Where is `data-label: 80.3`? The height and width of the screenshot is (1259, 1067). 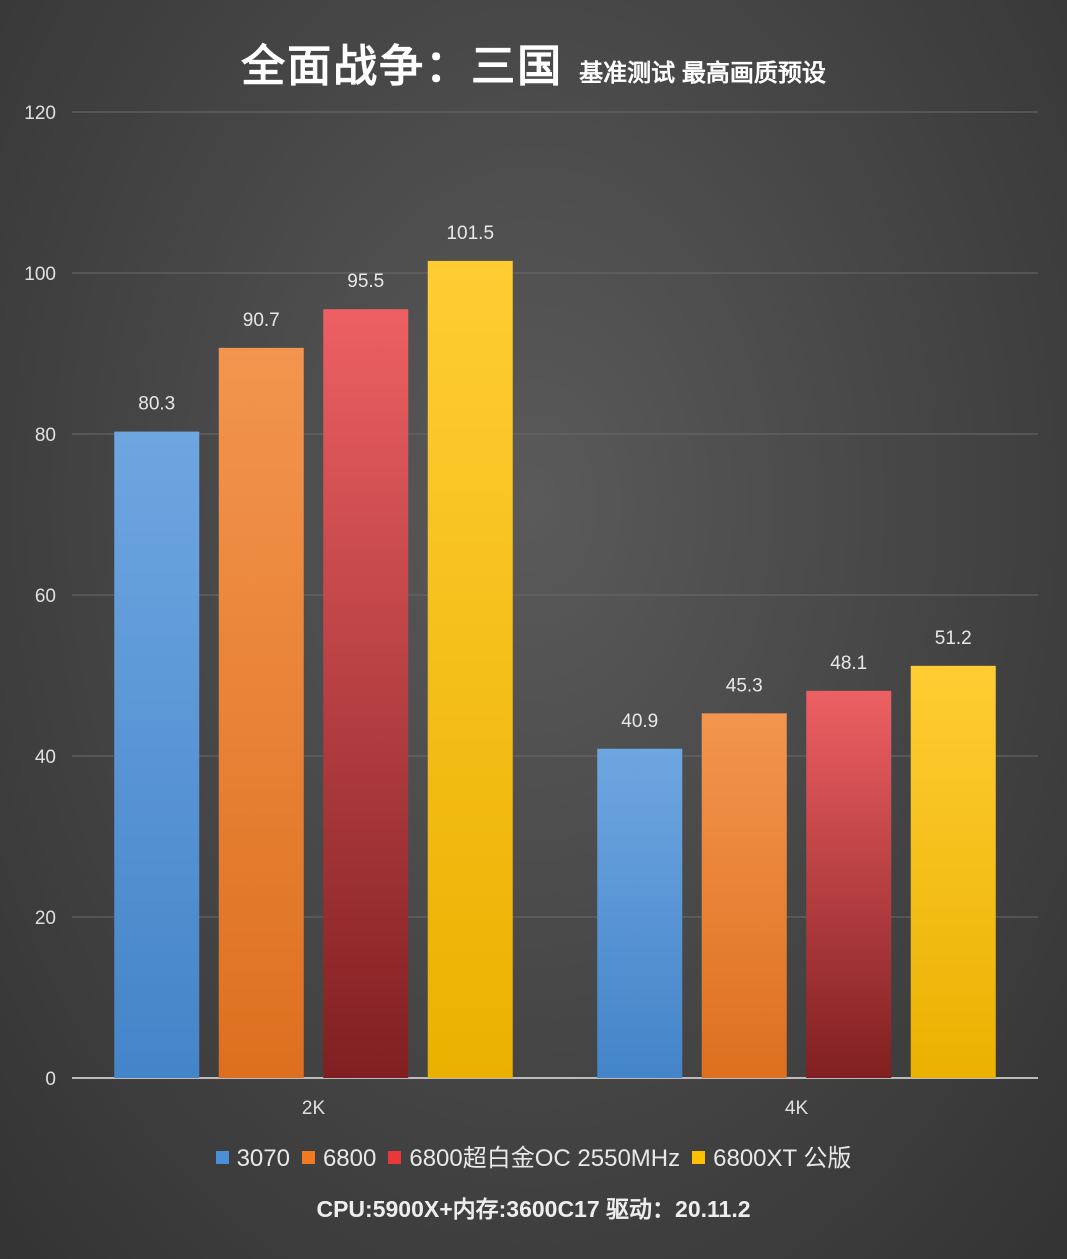
data-label: 80.3 is located at coordinates (156, 404).